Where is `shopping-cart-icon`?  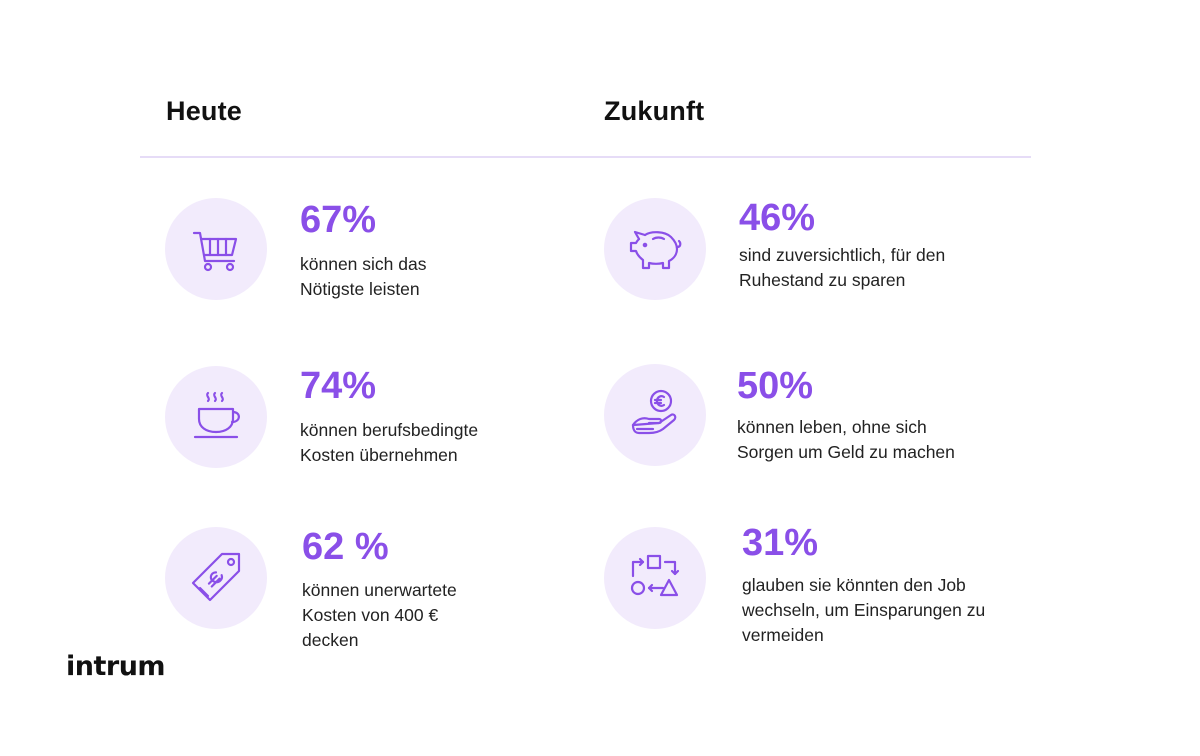 shopping-cart-icon is located at coordinates (215, 251).